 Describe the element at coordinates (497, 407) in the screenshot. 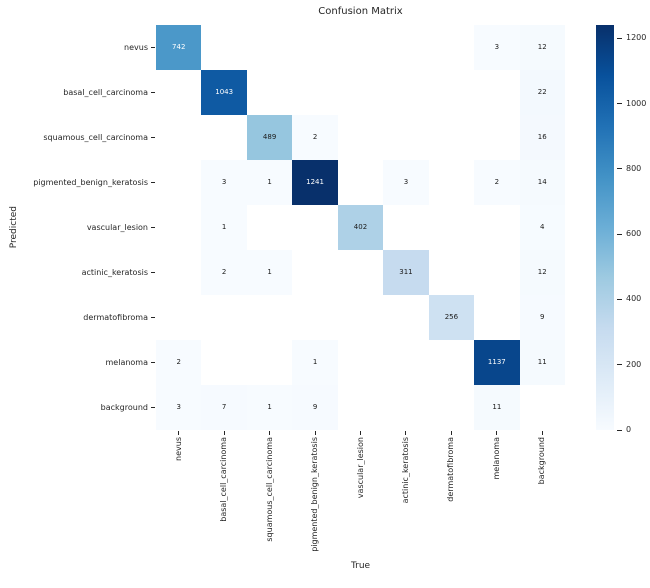

I see `cell-value: 11` at that location.